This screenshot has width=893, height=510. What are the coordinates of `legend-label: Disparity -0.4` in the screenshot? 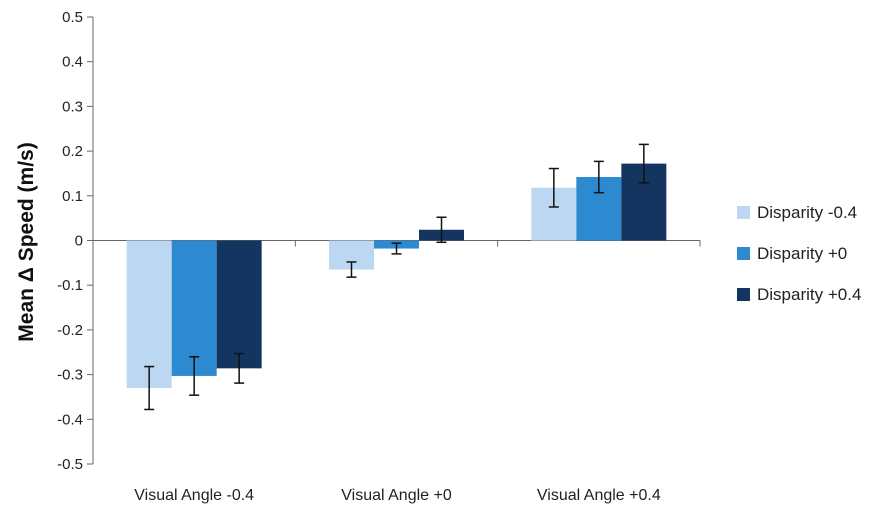 It's located at (807, 212).